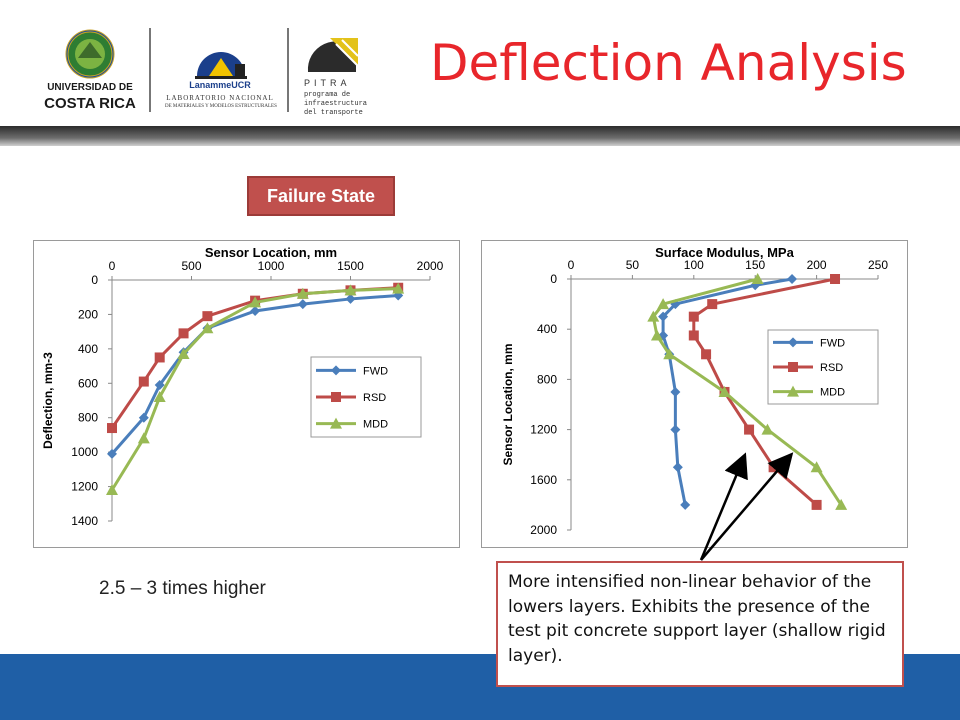  I want to click on pitra-subtitle-1: programa de, so click(327, 95).